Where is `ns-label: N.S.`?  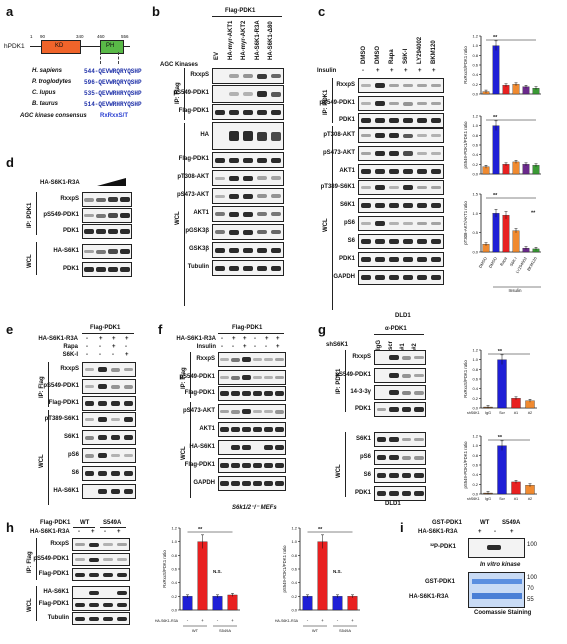
ns-label: N.S. is located at coordinates (337, 571).